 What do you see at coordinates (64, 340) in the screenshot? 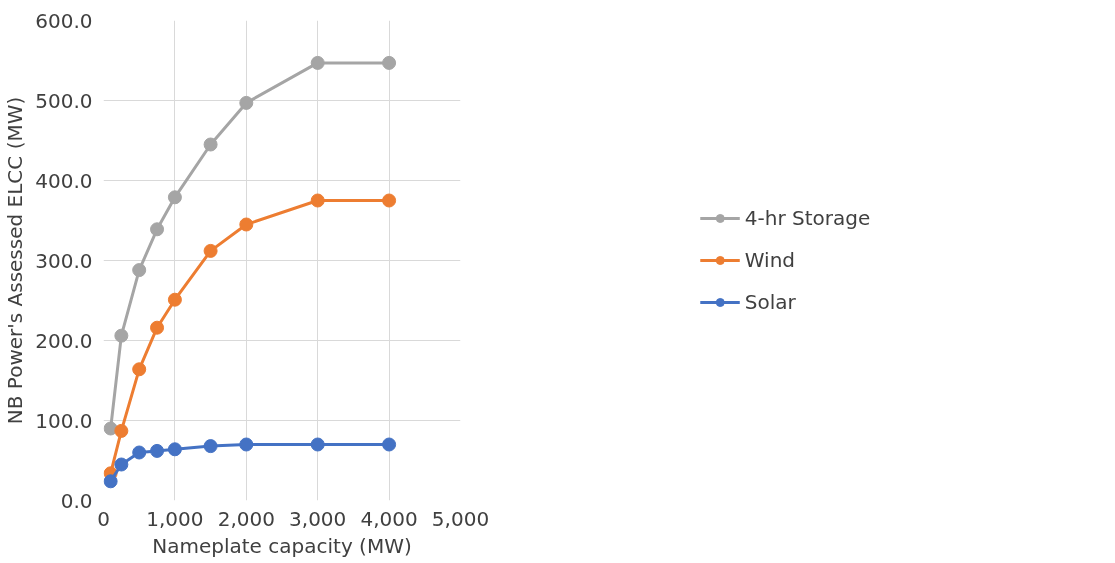
I see `y-tick-label: 200.0` at bounding box center [64, 340].